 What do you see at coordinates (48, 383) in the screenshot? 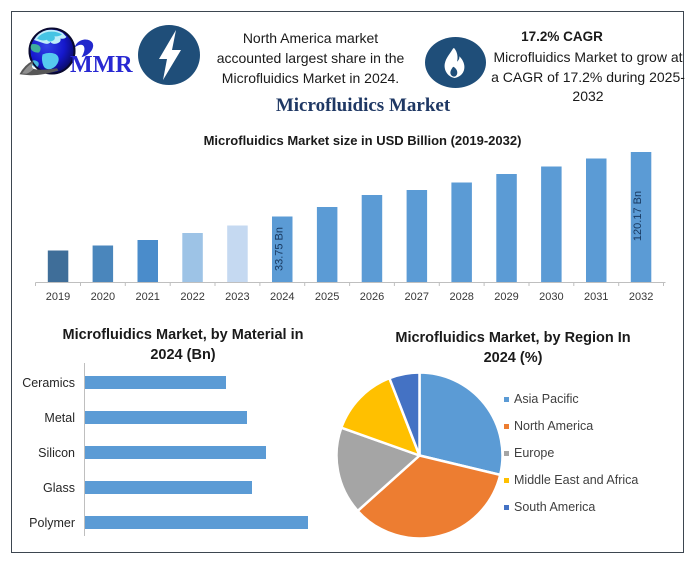
I see `svg-text: Ceramics` at bounding box center [48, 383].